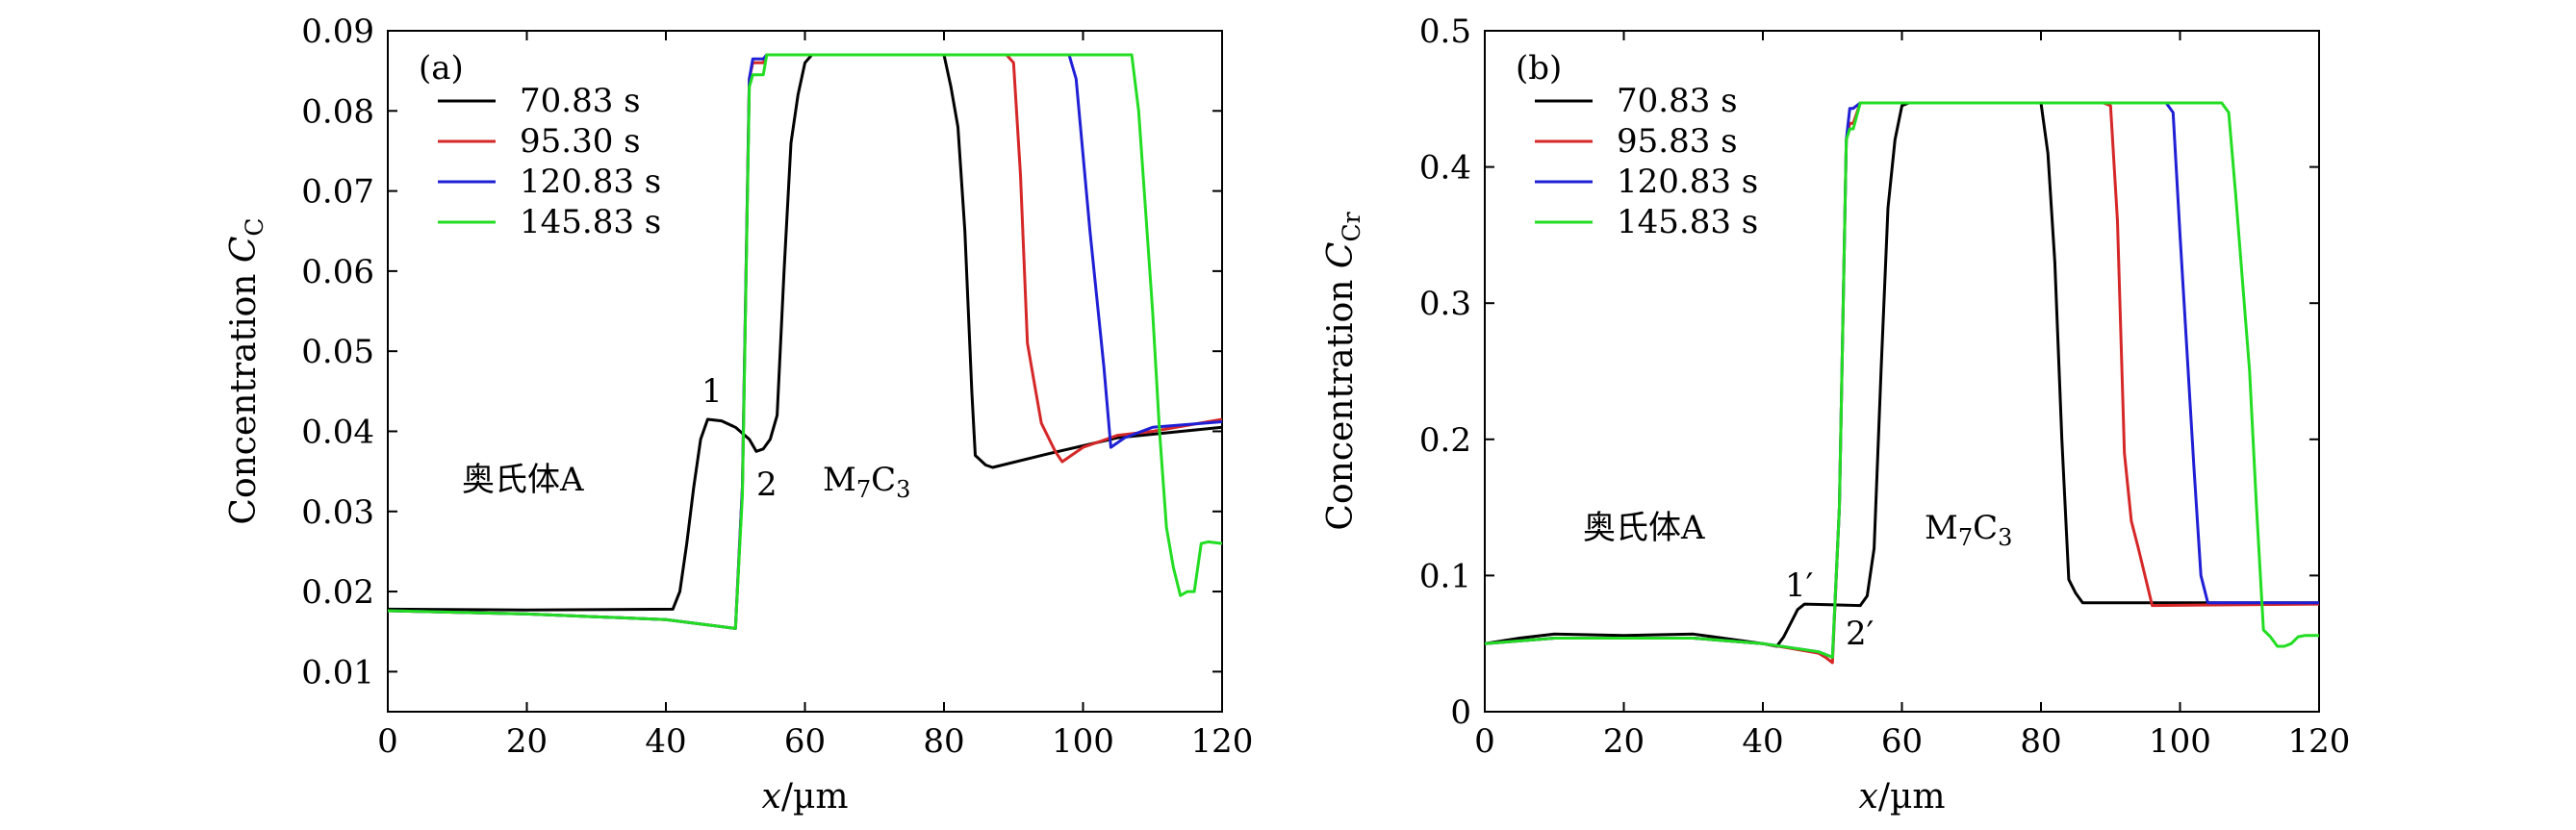  Describe the element at coordinates (1762, 741) in the screenshot. I see `chart-b-x-tick-label: 40` at that location.